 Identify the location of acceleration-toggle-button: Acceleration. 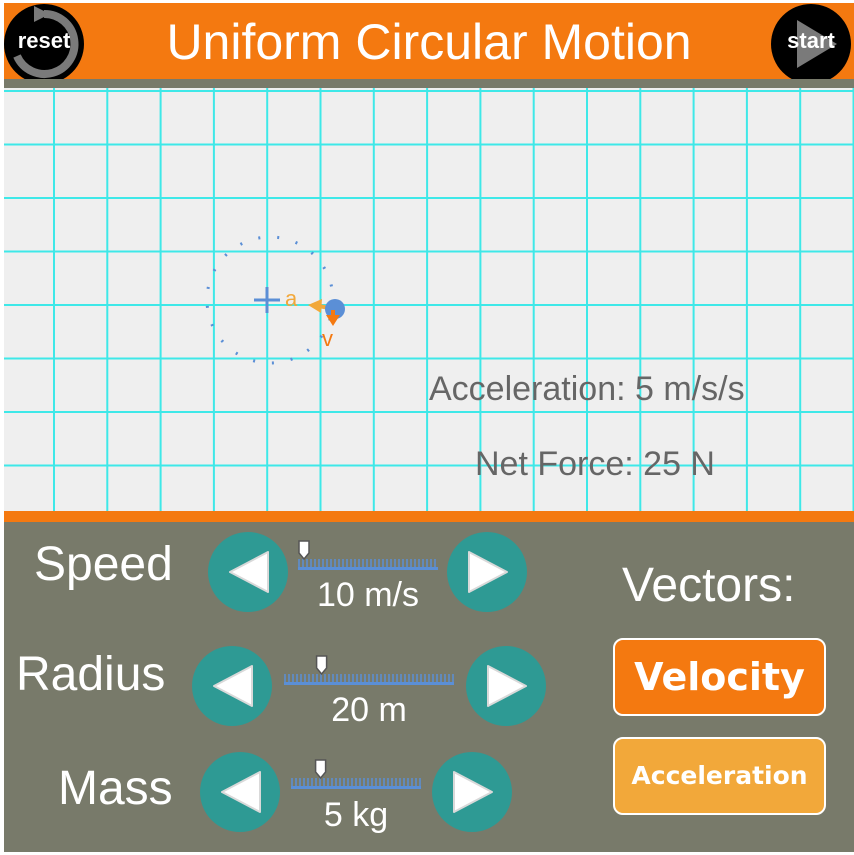
(719, 776).